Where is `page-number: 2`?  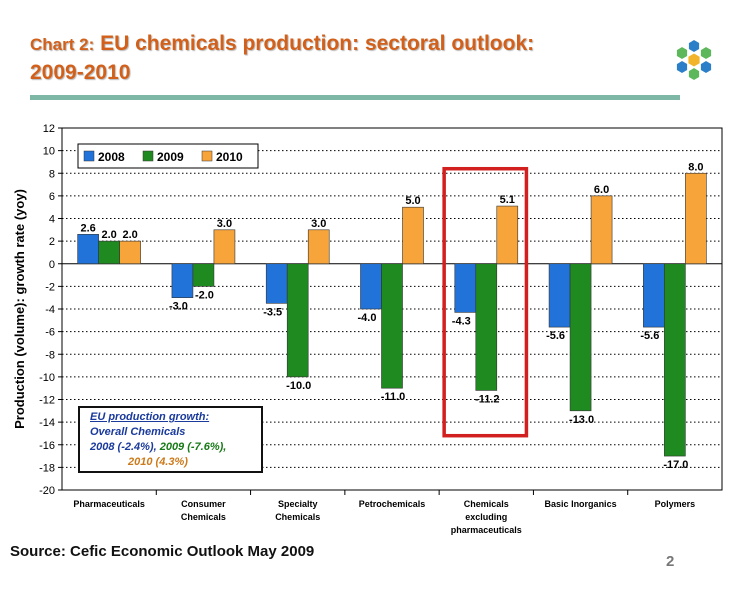 page-number: 2 is located at coordinates (670, 561).